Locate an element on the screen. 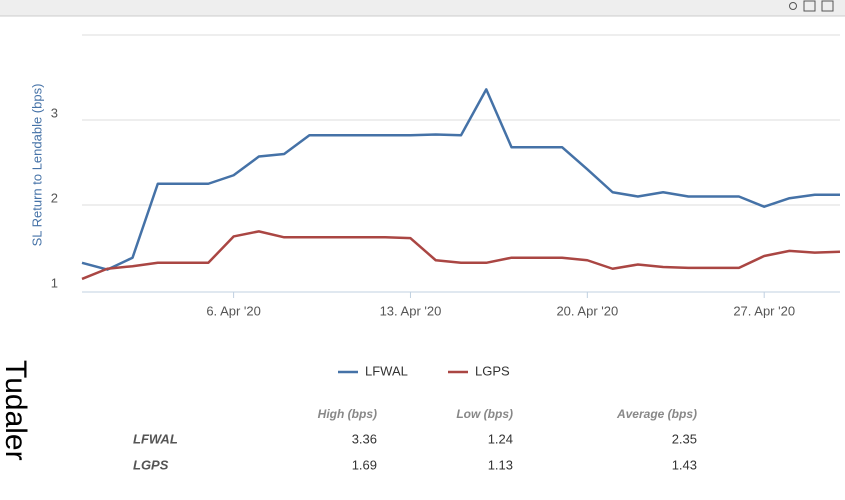  side-text: Tudaler is located at coordinates (16, 410).